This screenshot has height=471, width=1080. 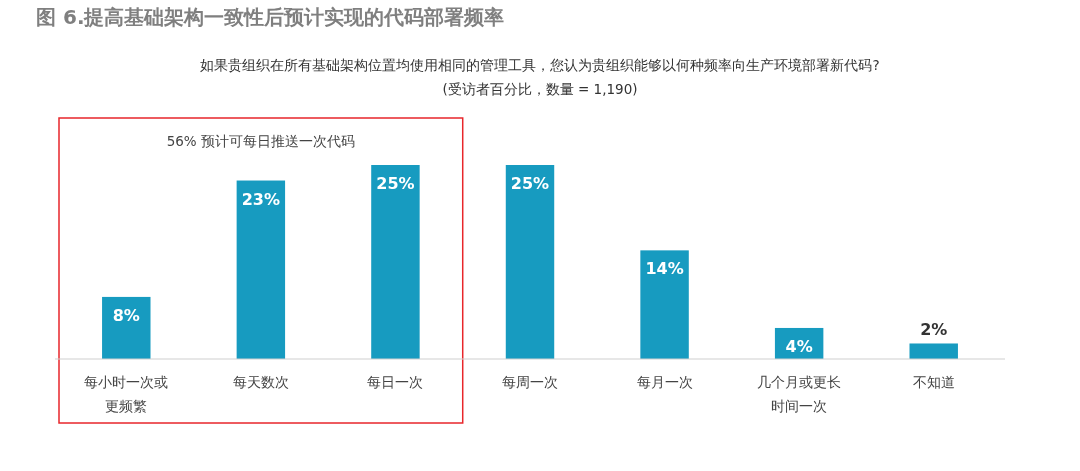 What do you see at coordinates (799, 394) in the screenshot?
I see `x-tick-label: 几个月或更长时间一次` at bounding box center [799, 394].